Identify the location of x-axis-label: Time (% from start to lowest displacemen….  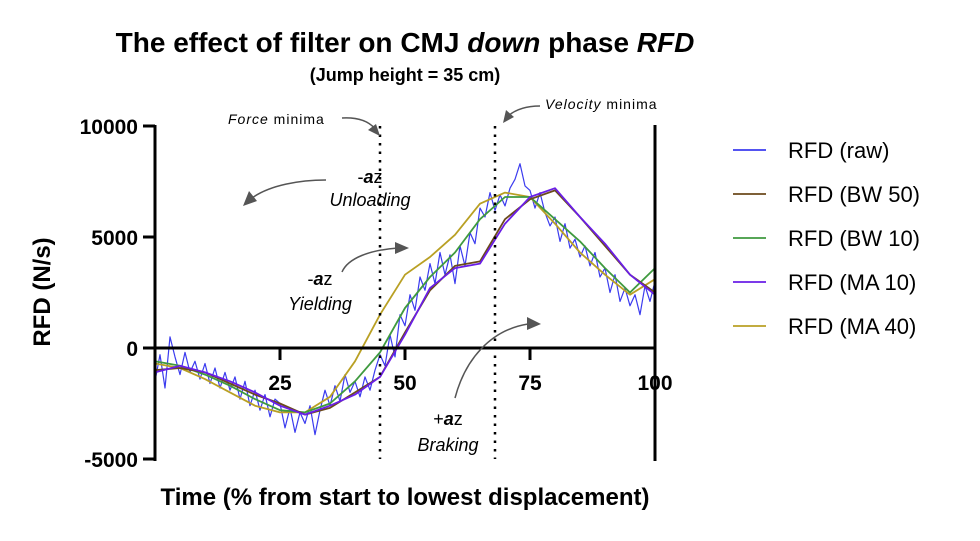
(405, 497).